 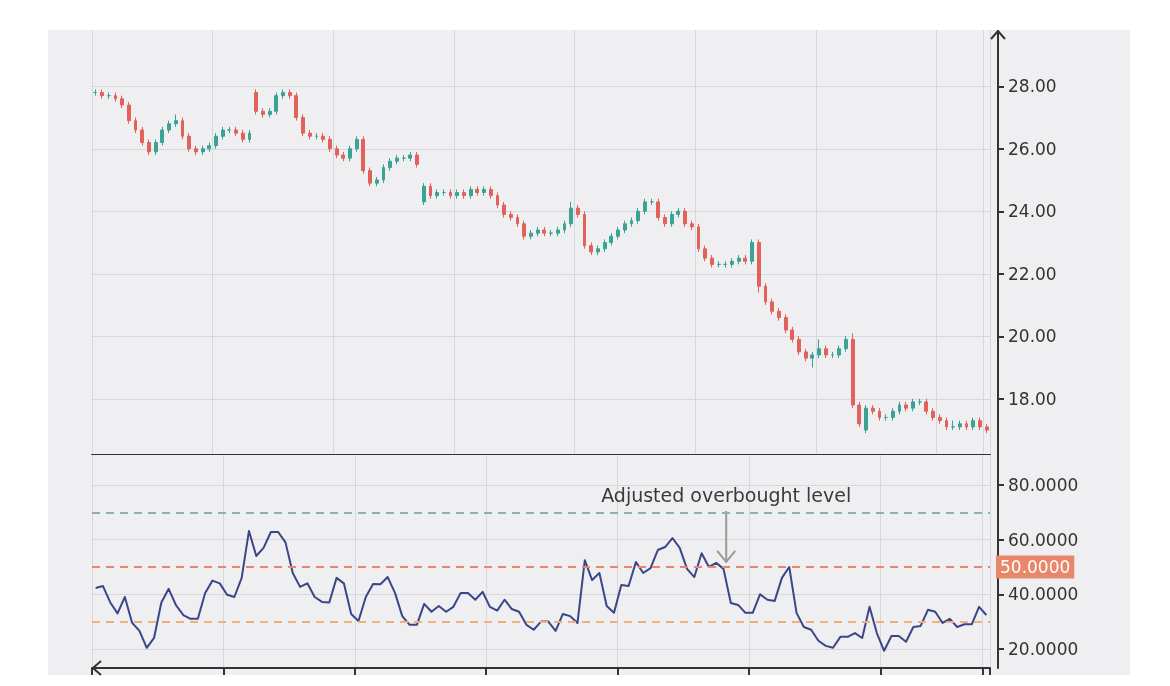 What do you see at coordinates (1032, 86) in the screenshot?
I see `y-tick-label: 28.00` at bounding box center [1032, 86].